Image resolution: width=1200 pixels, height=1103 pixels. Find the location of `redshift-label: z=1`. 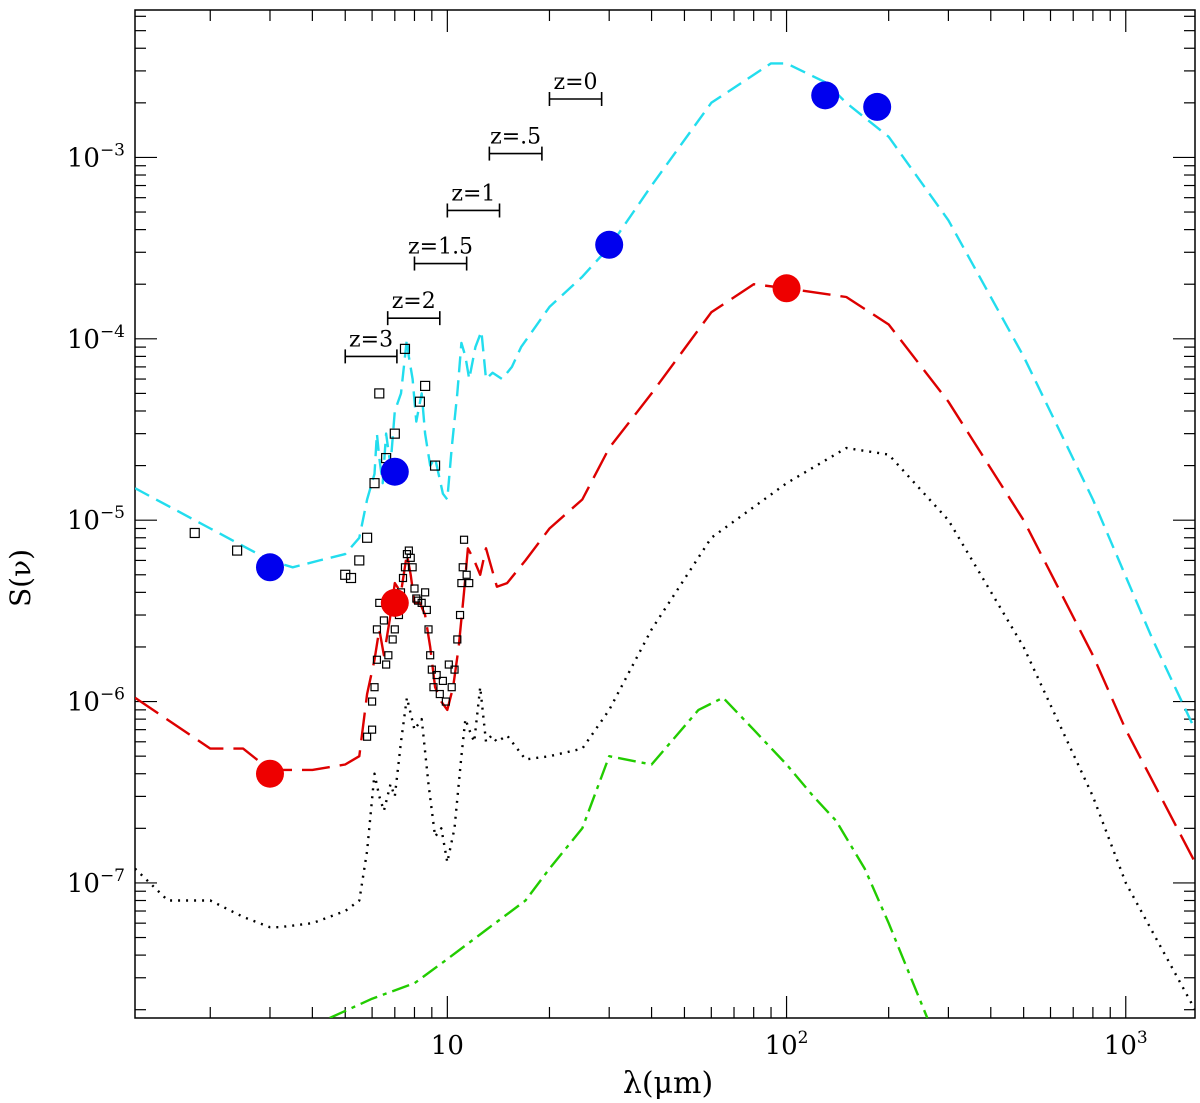

redshift-label: z=1 is located at coordinates (473, 193).